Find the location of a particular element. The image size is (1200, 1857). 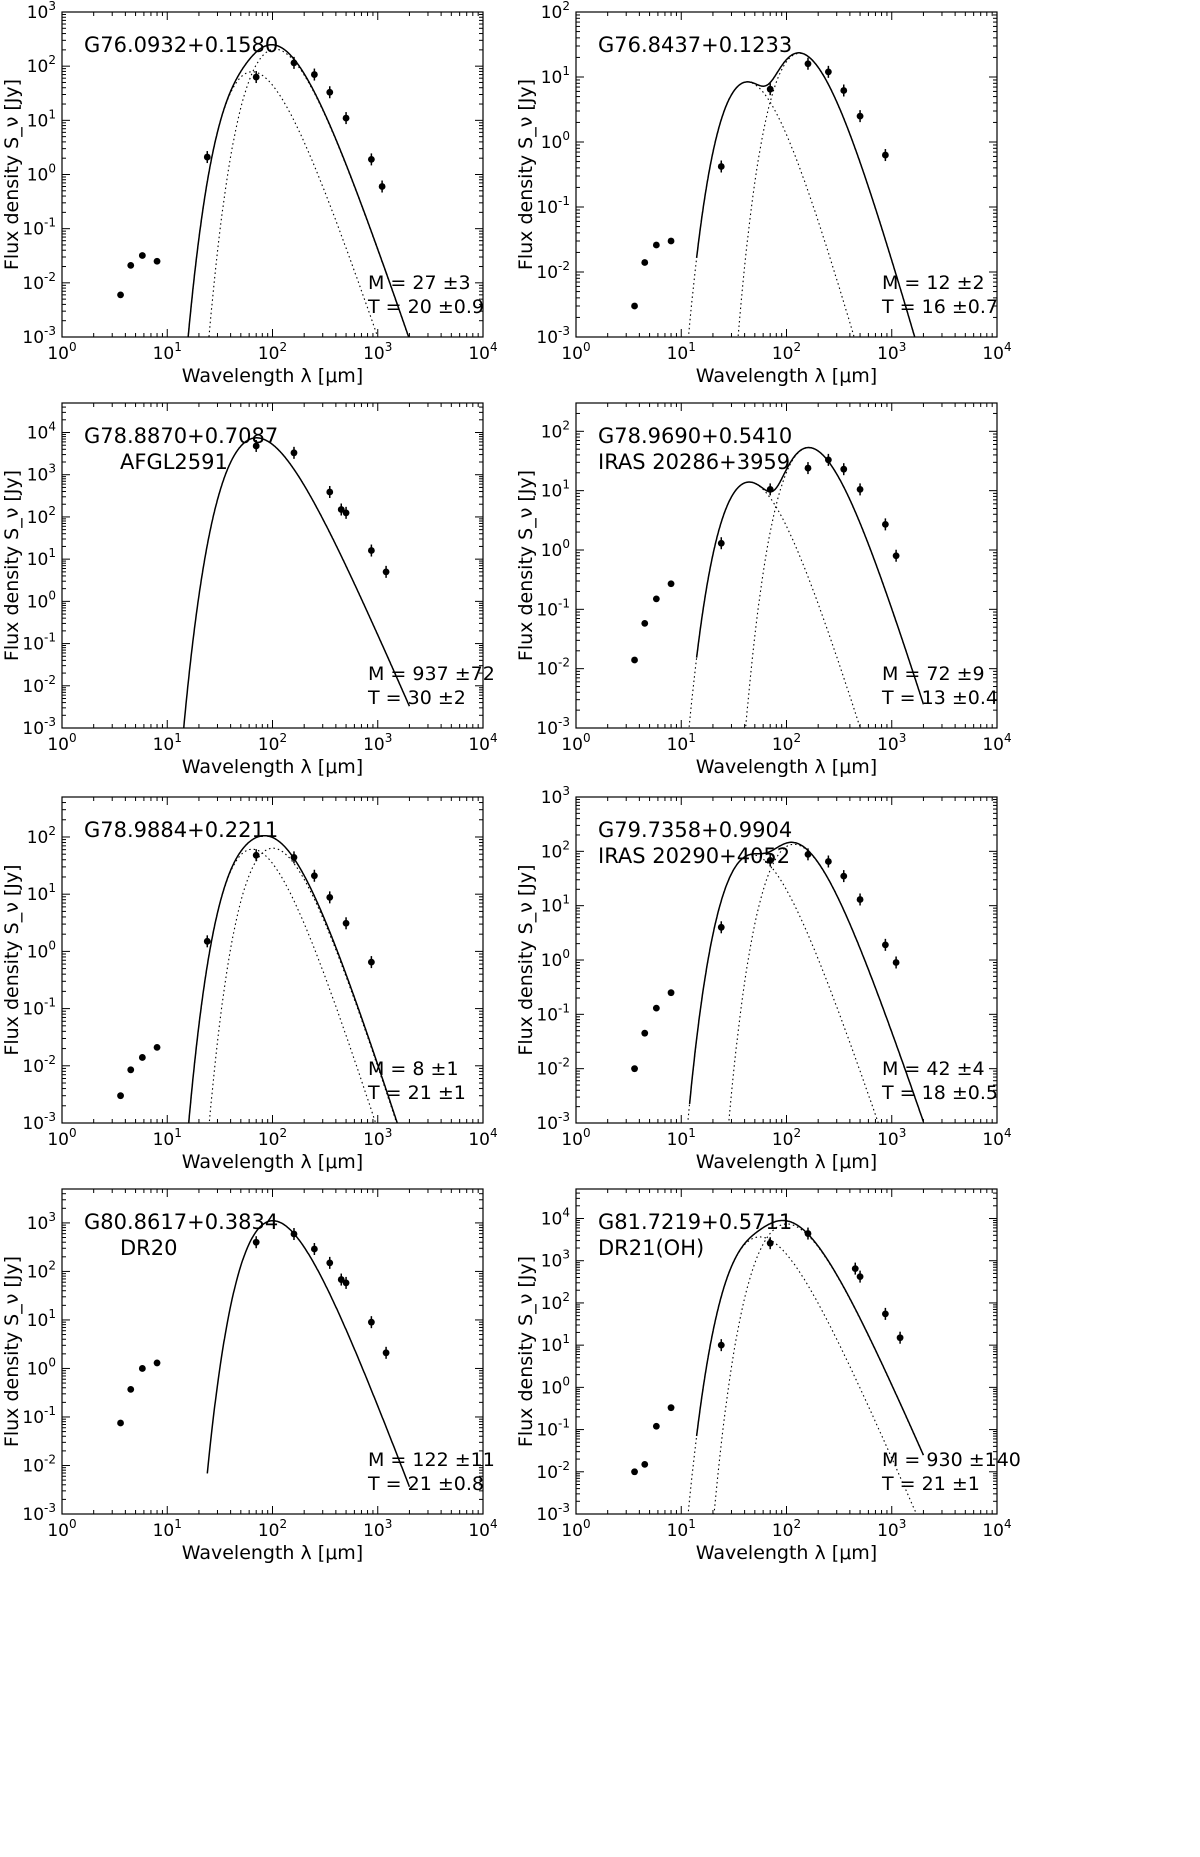

x-tick-label: 10⁰ is located at coordinates (575, 352).